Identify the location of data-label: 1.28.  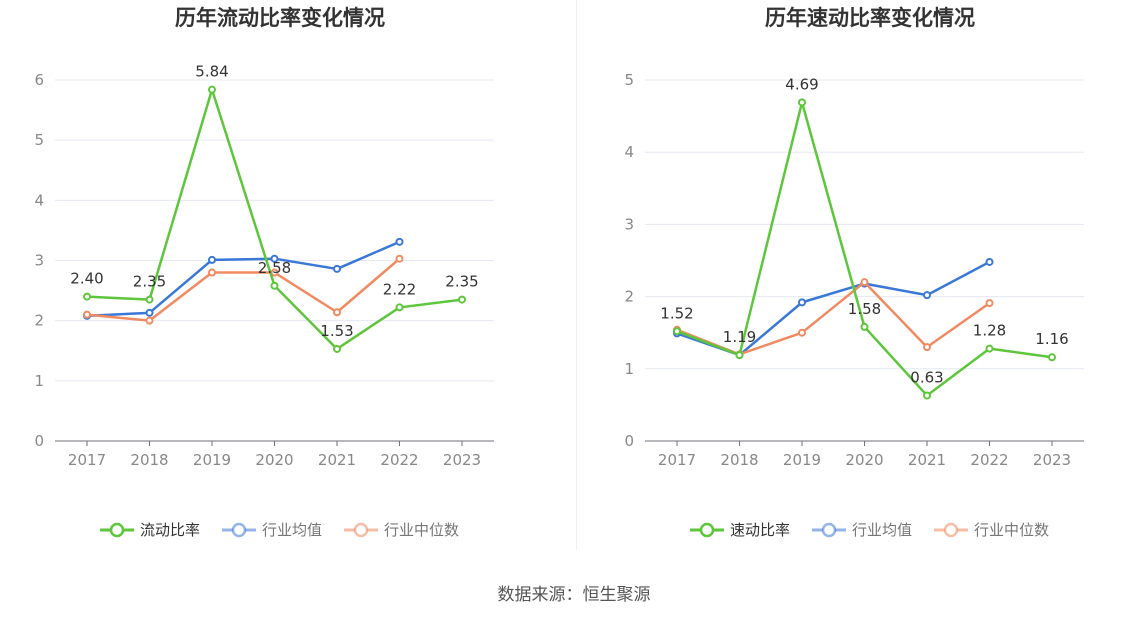
(989, 331).